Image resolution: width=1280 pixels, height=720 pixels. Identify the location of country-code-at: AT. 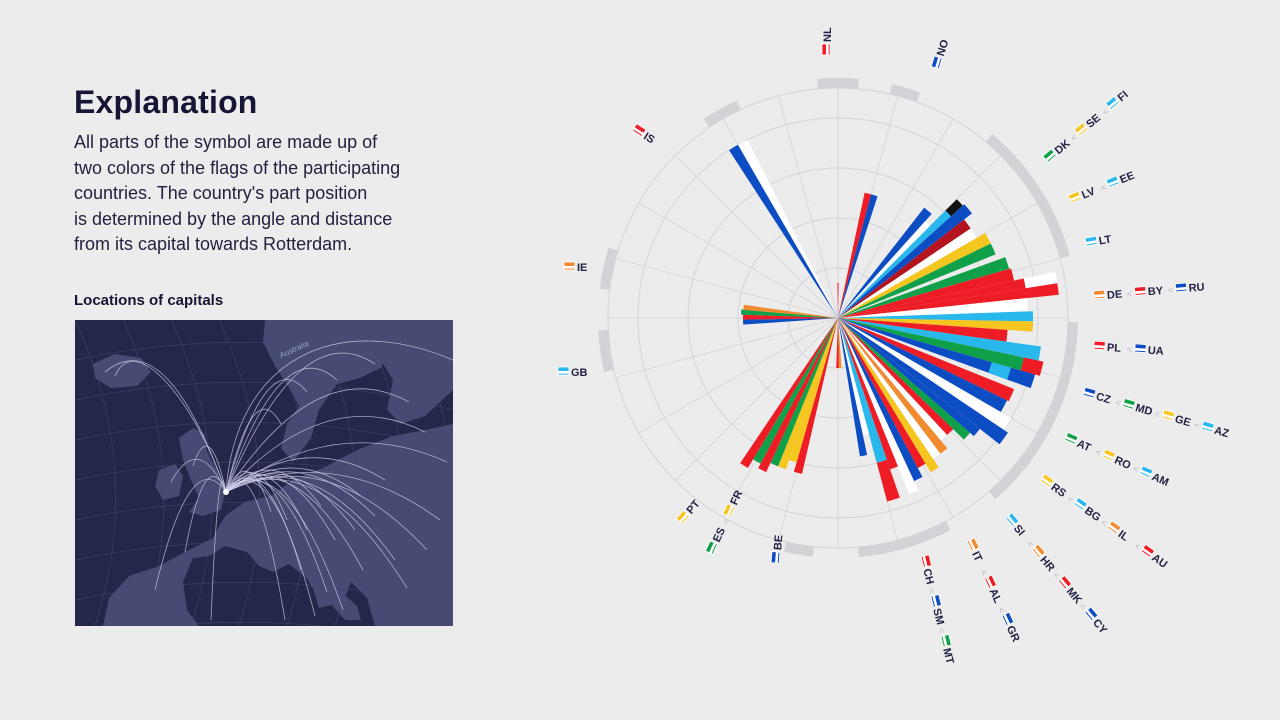
(1084, 446).